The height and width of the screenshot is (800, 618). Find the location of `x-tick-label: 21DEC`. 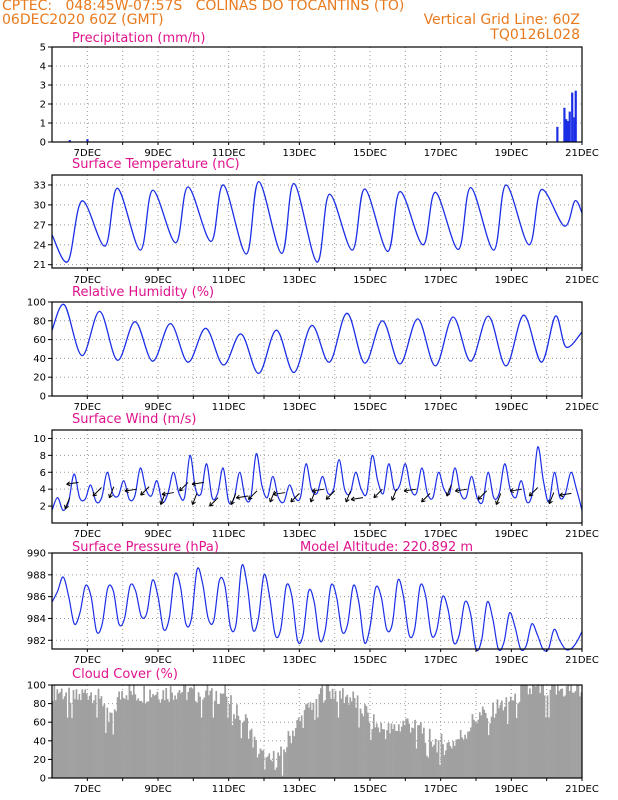

x-tick-label: 21DEC is located at coordinates (582, 407).